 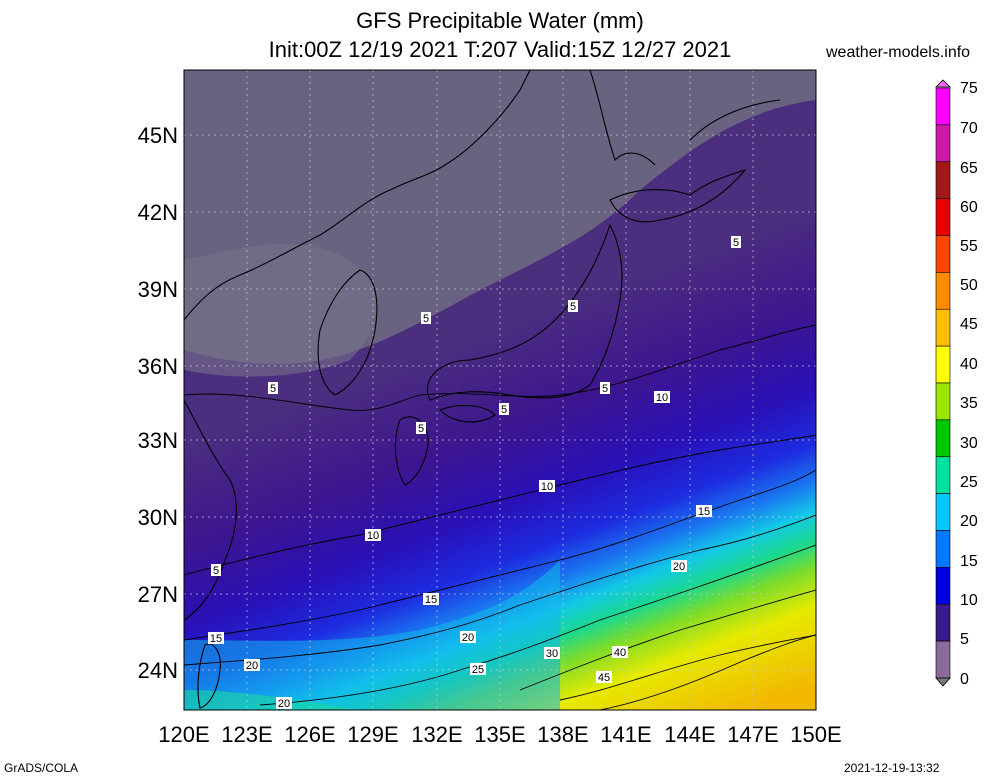 I want to click on lat-label: 39N, so click(x=157, y=289).